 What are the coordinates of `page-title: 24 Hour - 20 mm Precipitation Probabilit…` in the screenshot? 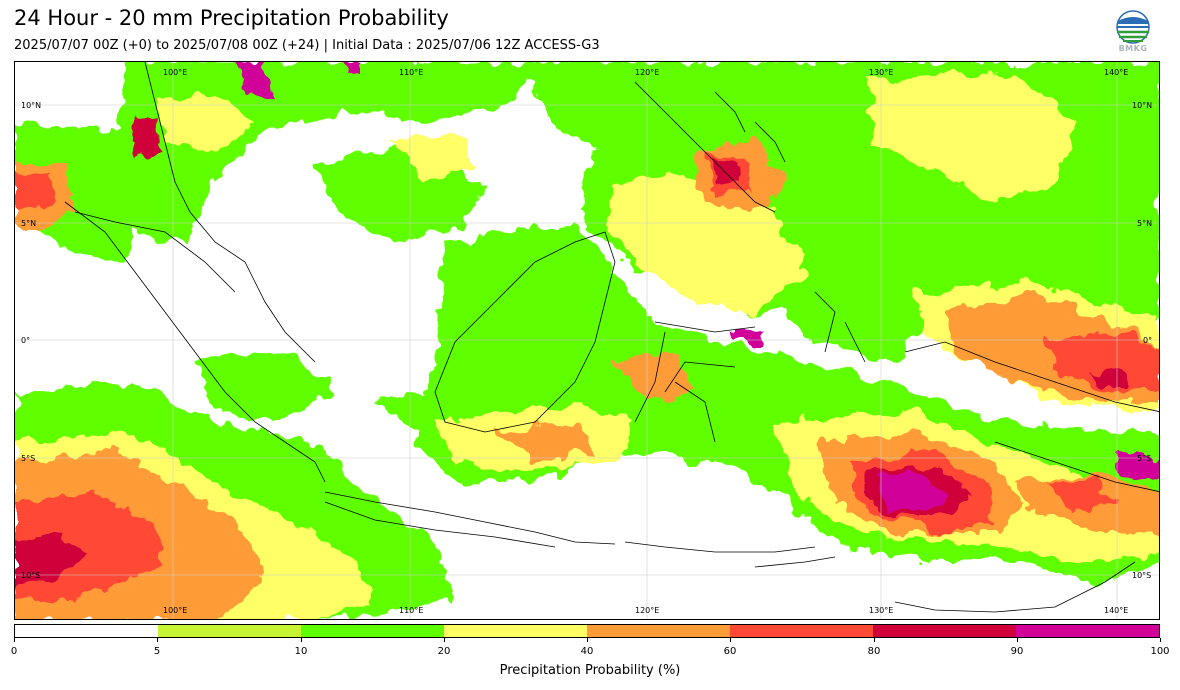 It's located at (231, 18).